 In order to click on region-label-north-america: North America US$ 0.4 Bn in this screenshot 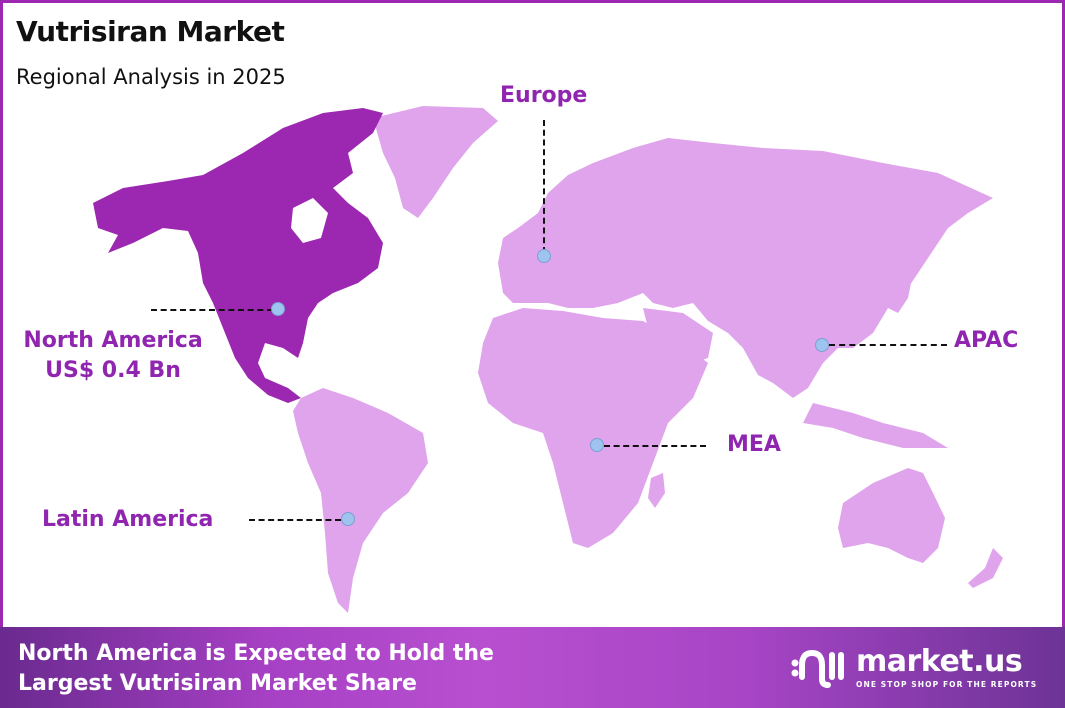, I will do `click(113, 356)`.